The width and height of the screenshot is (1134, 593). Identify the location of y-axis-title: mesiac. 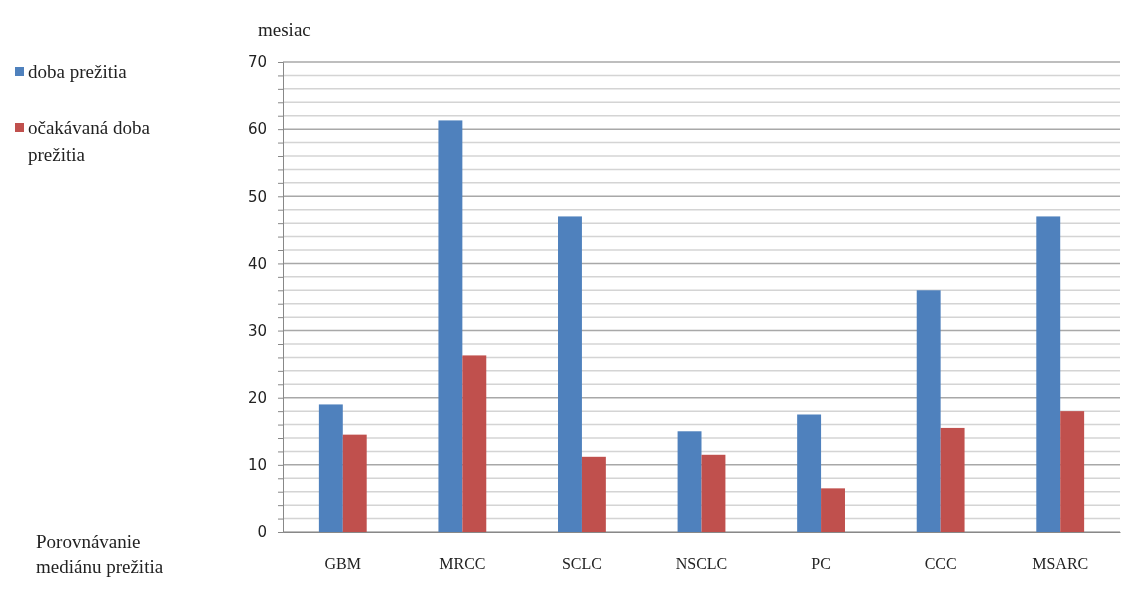
(284, 29).